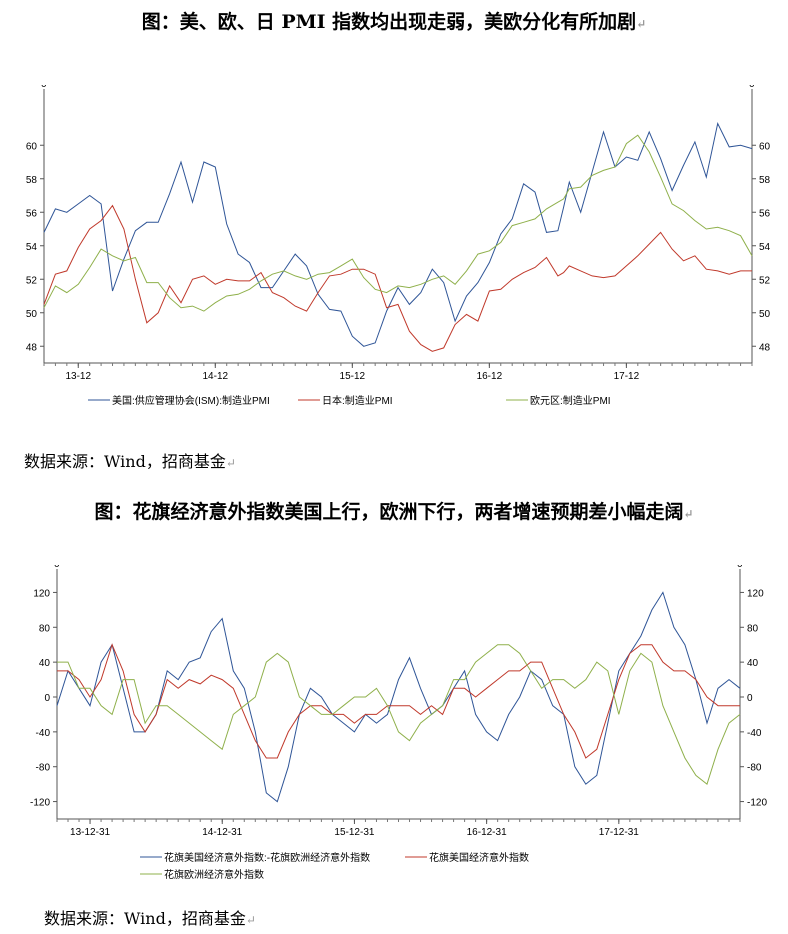  I want to click on y-tick-label-left: 60, so click(32, 146).